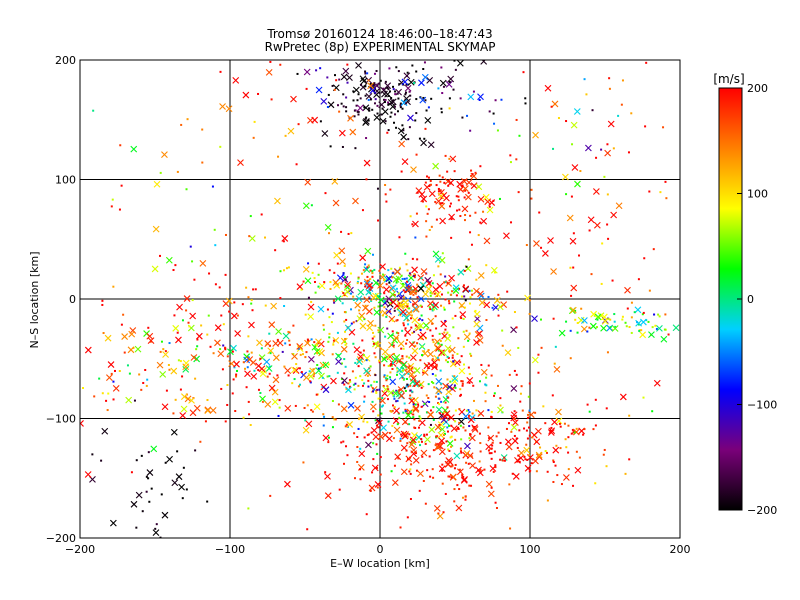  Describe the element at coordinates (380, 563) in the screenshot. I see `x-axis-label: E–W location [km]` at that location.